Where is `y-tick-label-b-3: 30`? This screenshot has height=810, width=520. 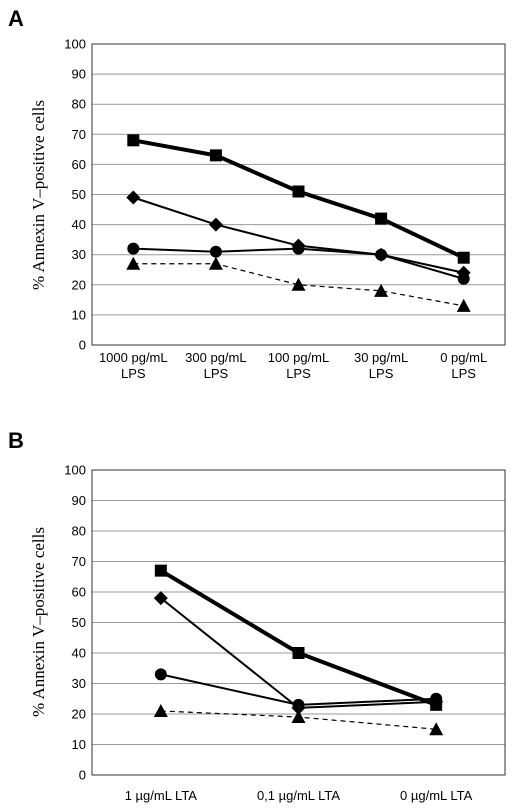
y-tick-label-b-3: 30 is located at coordinates (79, 683).